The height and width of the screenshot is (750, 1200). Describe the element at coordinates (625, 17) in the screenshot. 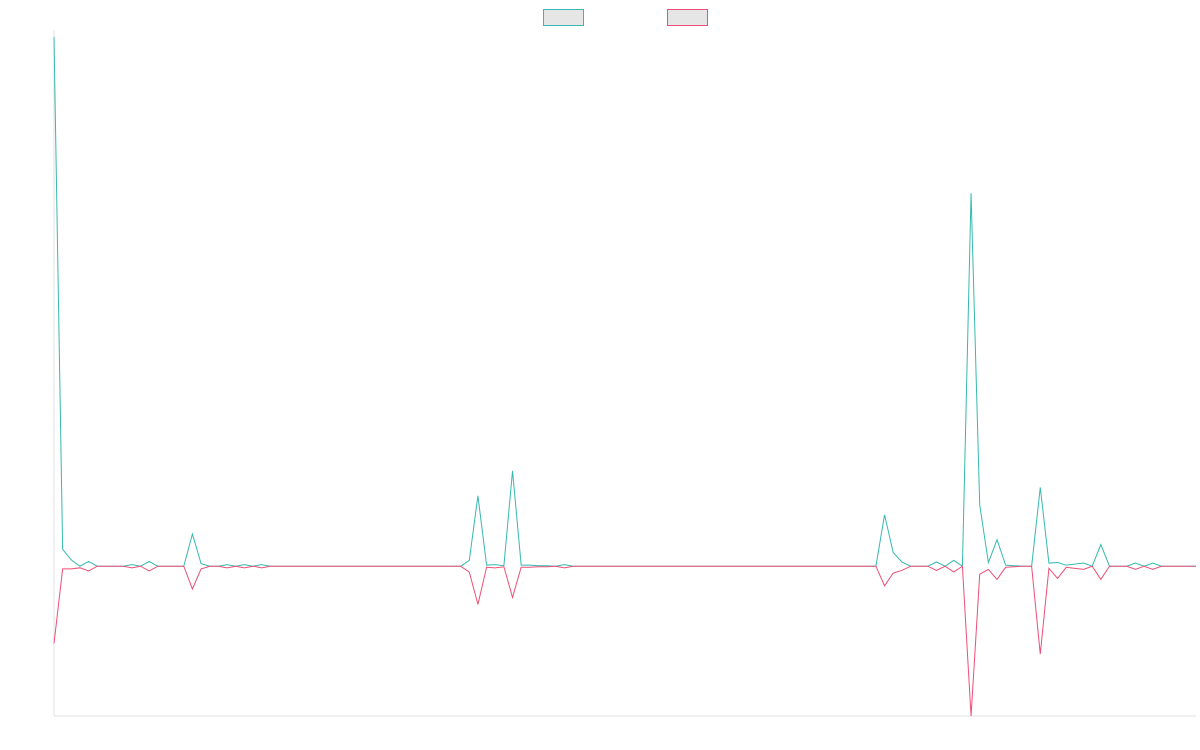

I see `chart-legend` at that location.